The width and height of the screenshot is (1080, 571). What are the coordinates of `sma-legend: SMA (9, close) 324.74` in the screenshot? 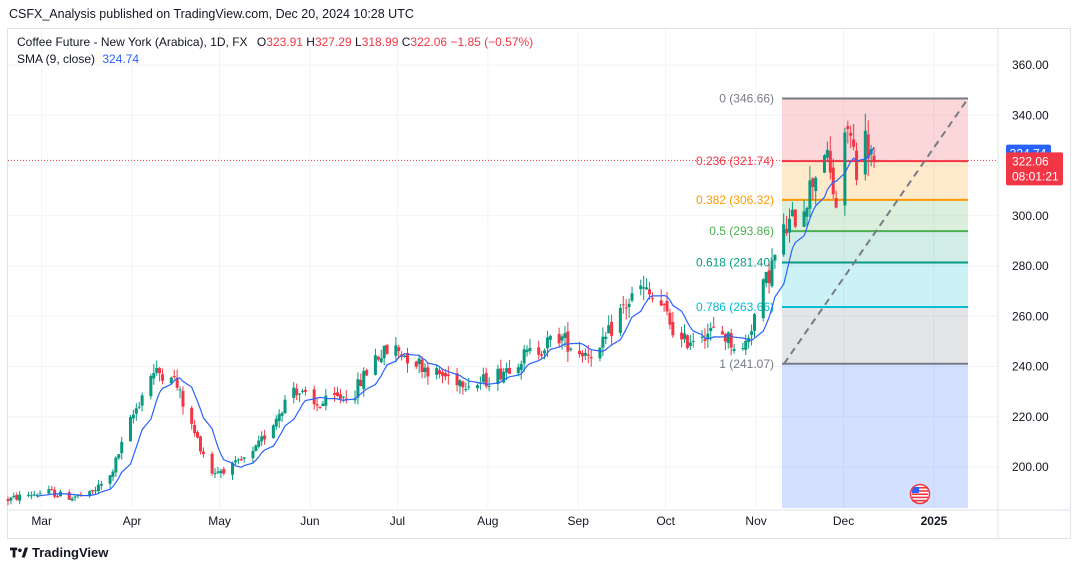 It's located at (78, 59).